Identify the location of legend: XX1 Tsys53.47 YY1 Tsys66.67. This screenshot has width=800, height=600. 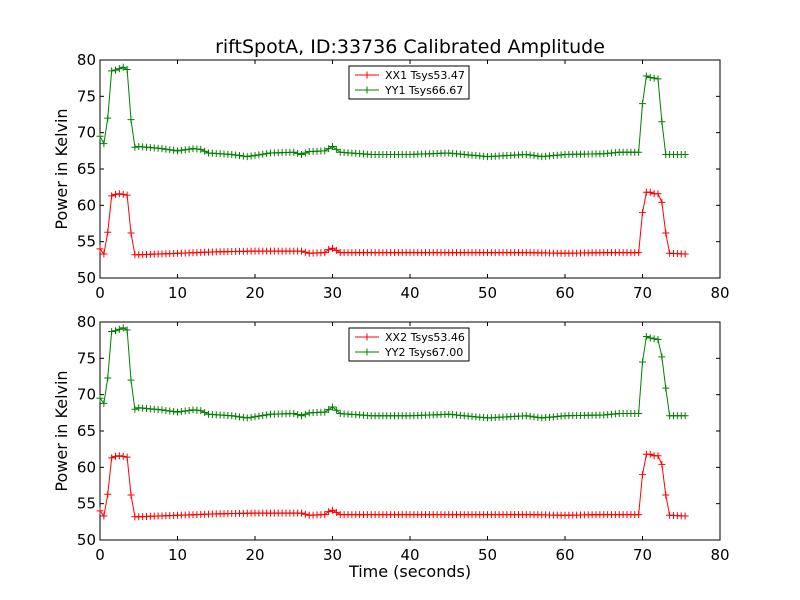
(409, 82).